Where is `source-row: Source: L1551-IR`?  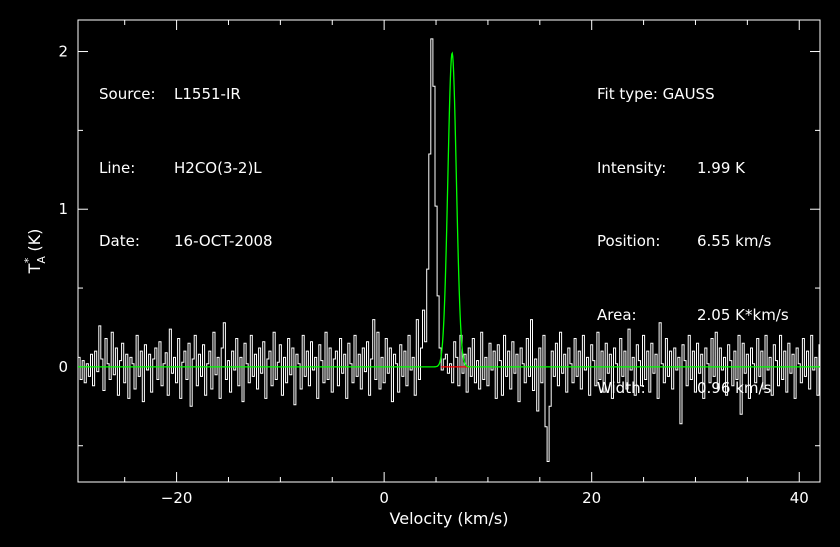
source-row: Source: L1551-IR is located at coordinates (186, 94).